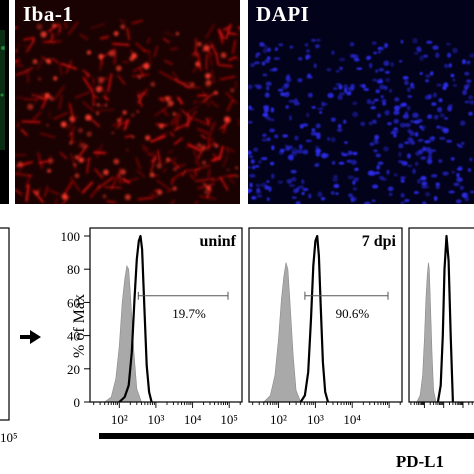 This screenshot has height=474, width=474. I want to click on y-tick-label: 40, so click(73, 336).